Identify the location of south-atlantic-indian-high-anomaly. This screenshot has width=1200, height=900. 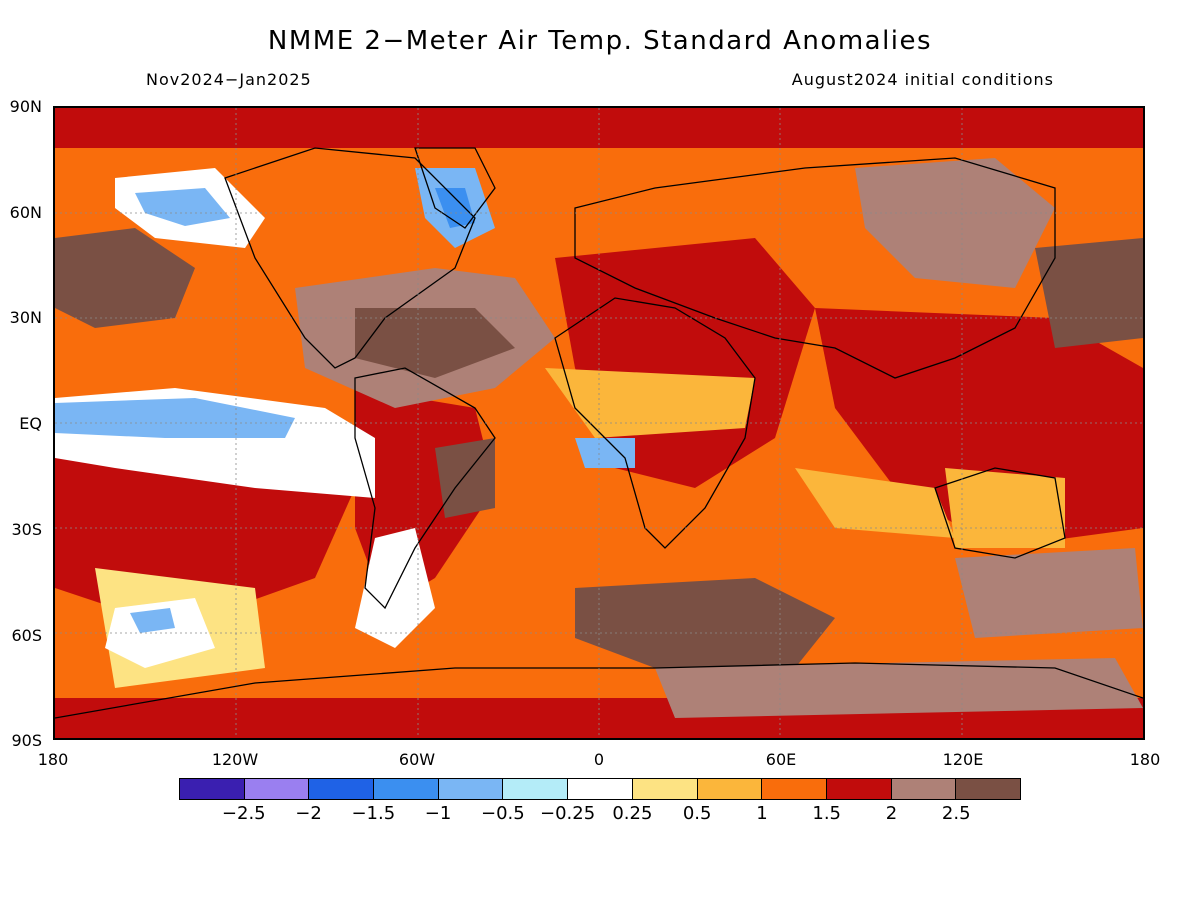
(705, 623).